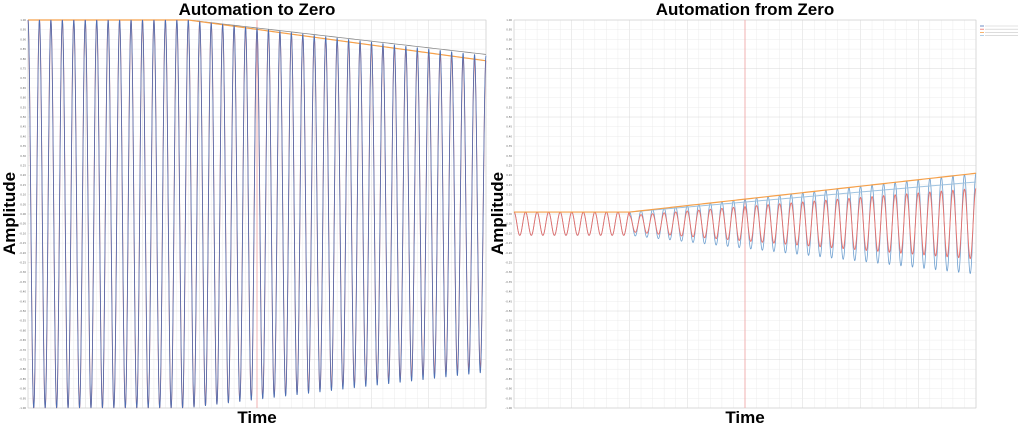  I want to click on right-chart-title: Automation from Zero, so click(745, 9).